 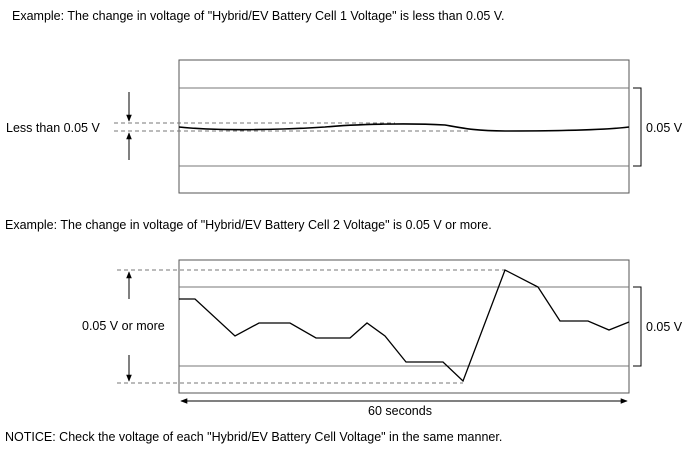 What do you see at coordinates (664, 327) in the screenshot?
I see `cell2-right-label: 0.05 V` at bounding box center [664, 327].